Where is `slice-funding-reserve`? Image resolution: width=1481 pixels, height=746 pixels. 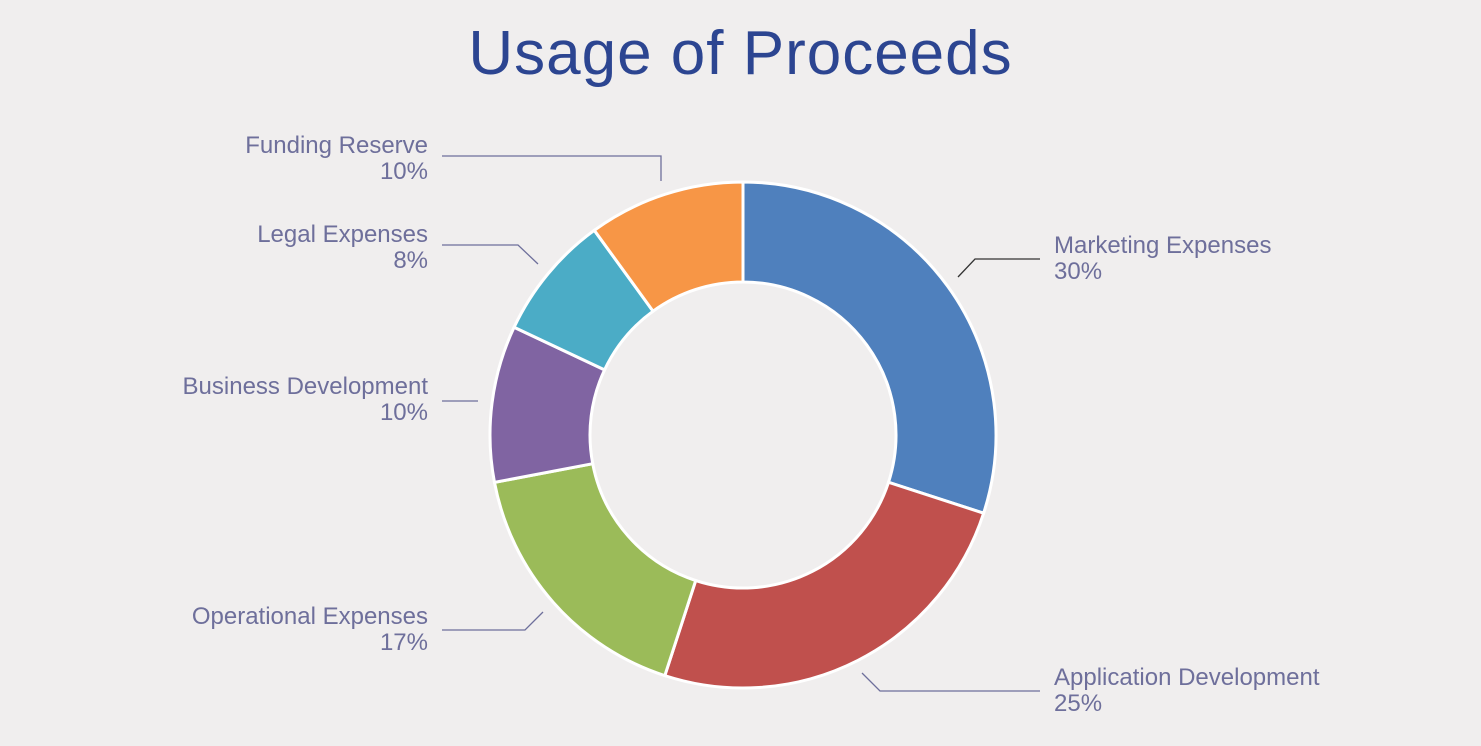 slice-funding-reserve is located at coordinates (668, 247).